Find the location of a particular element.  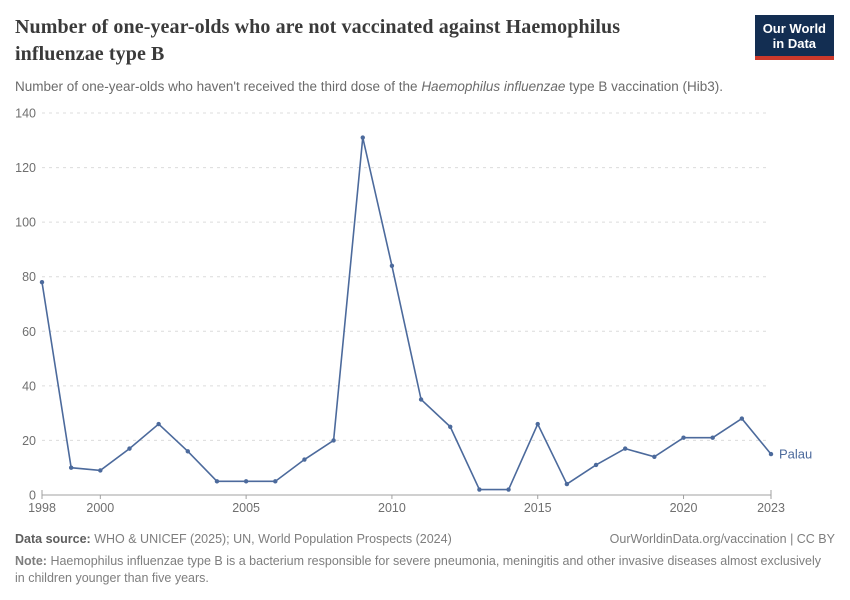

license-link: OurWorldinData.org/vaccination | CC BY is located at coordinates (722, 539).